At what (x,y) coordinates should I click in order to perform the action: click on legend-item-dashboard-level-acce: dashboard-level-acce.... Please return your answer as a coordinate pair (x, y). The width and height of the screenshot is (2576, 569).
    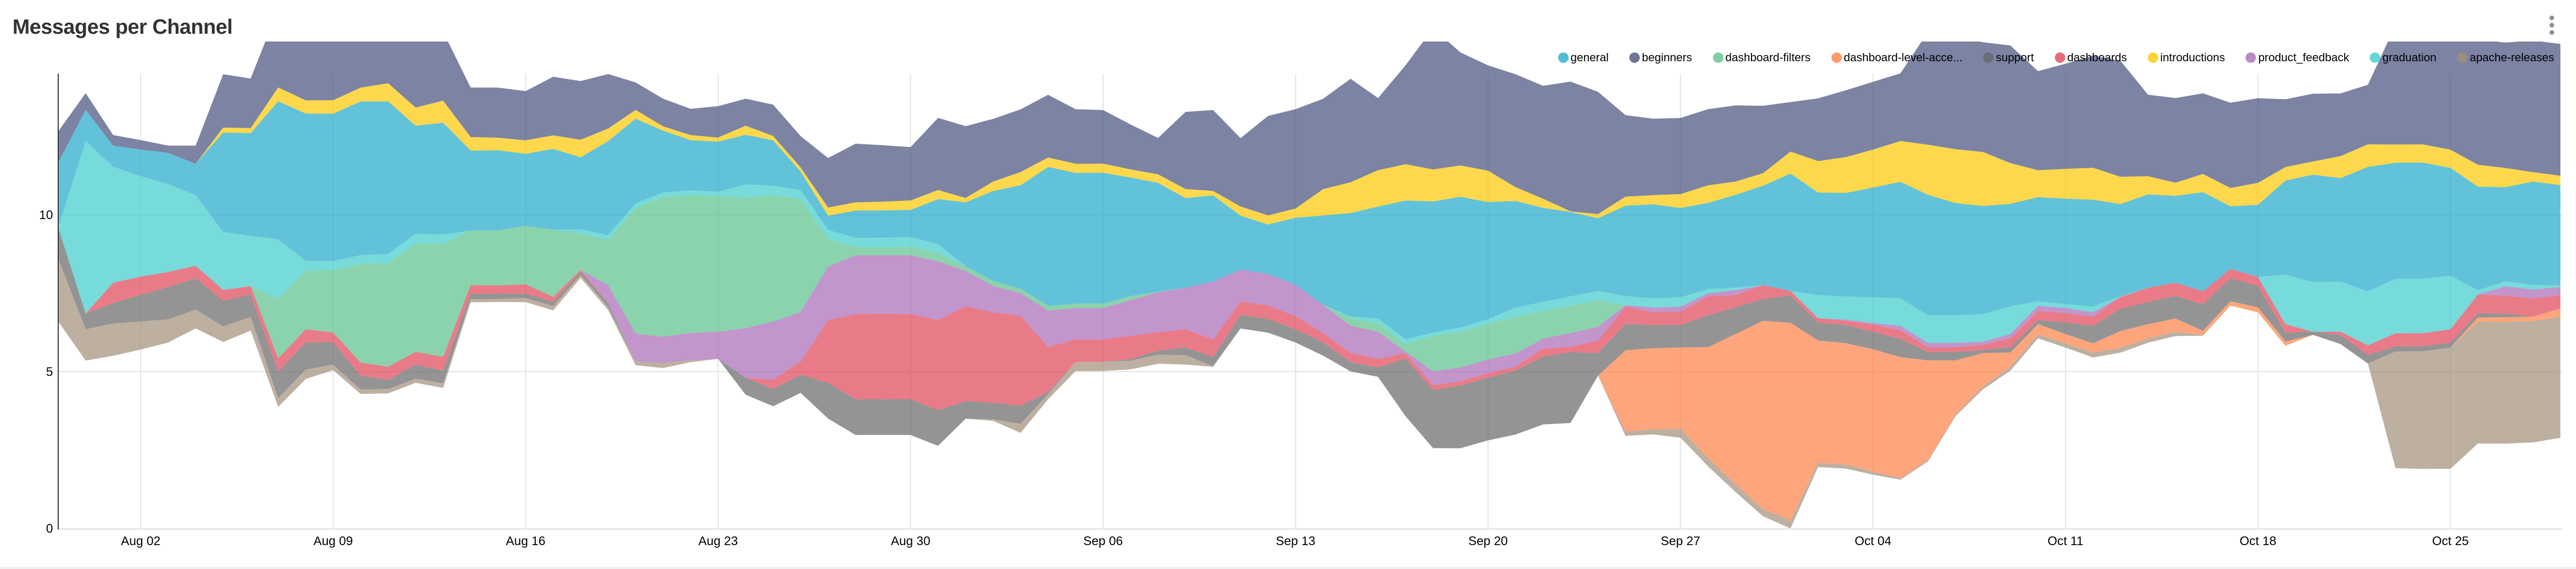
    Looking at the image, I should click on (1897, 57).